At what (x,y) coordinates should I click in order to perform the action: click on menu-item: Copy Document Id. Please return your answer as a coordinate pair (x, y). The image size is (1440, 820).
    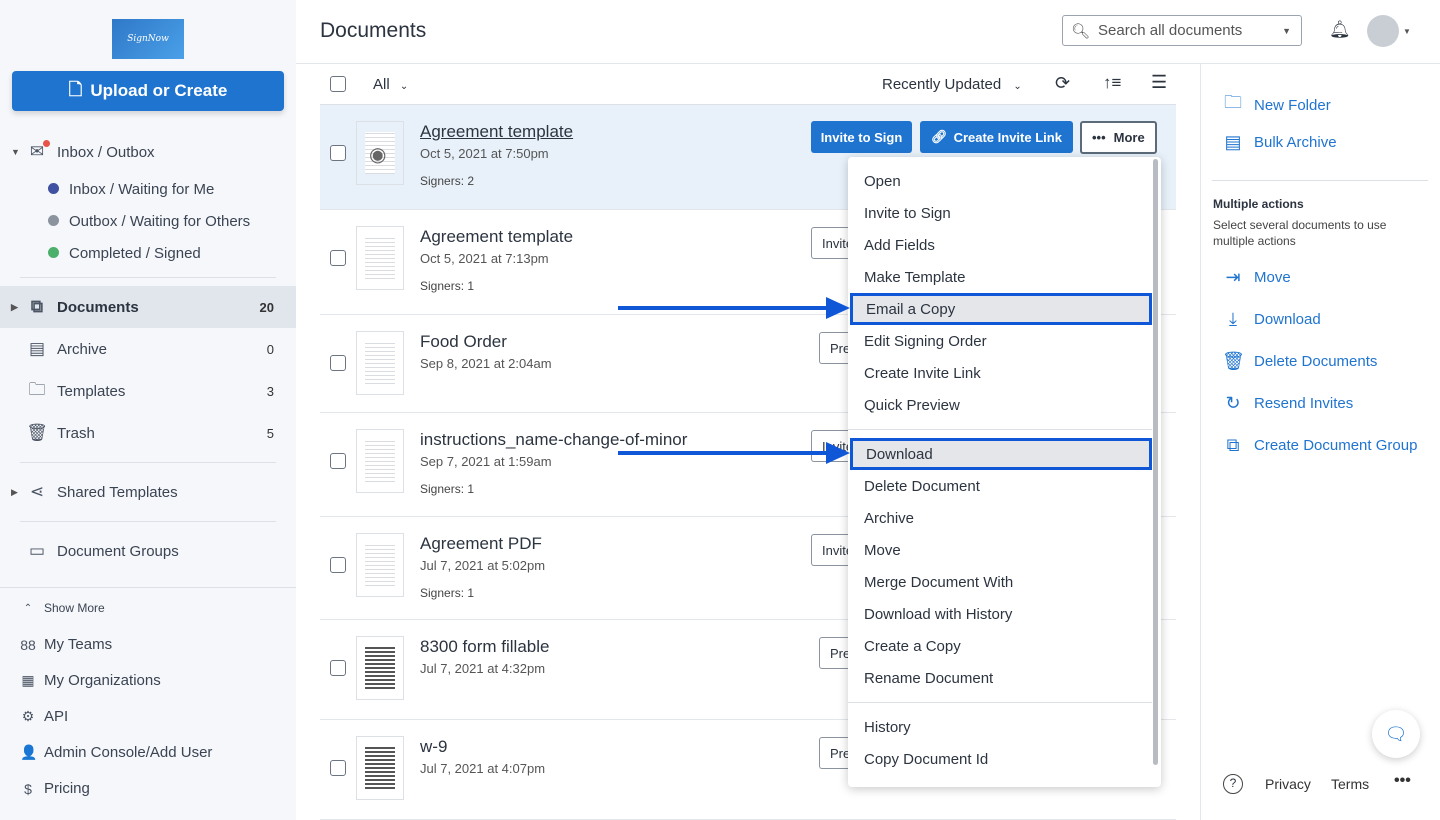
    Looking at the image, I should click on (926, 759).